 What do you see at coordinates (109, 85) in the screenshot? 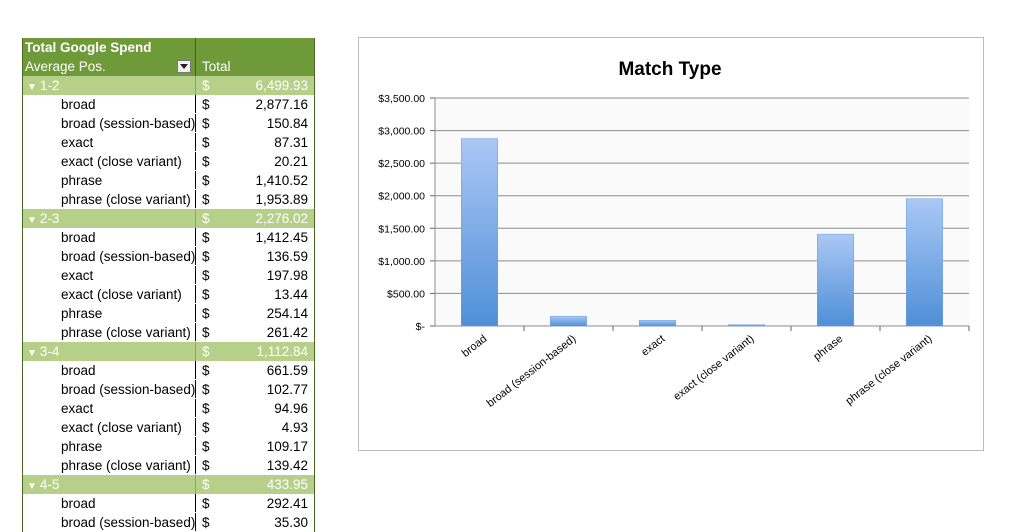
I see `group-cell: ▼ 1-2` at bounding box center [109, 85].